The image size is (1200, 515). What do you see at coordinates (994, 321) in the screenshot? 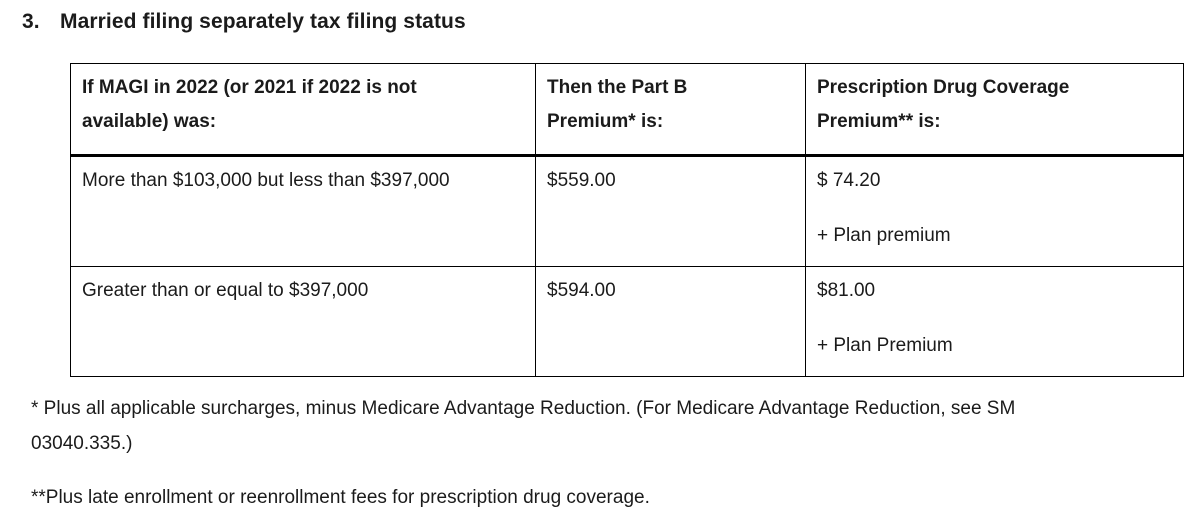
I see `cell-drug-premium: $81.00 + Plan Premium` at bounding box center [994, 321].